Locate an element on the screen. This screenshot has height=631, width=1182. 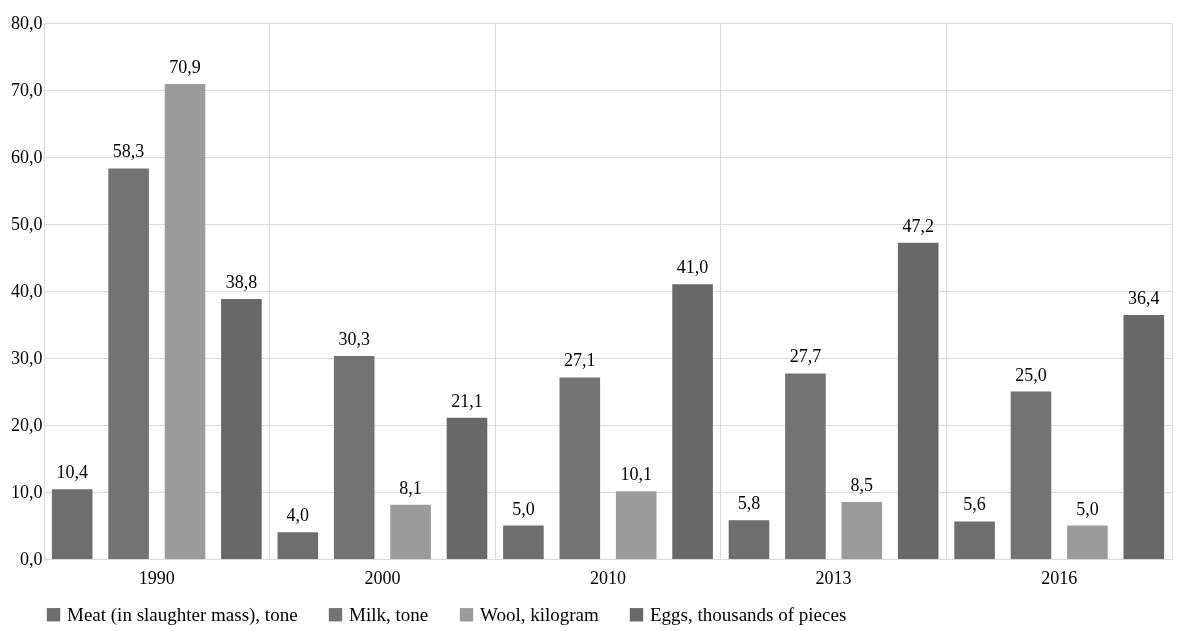
data-label: 70,9 is located at coordinates (185, 66).